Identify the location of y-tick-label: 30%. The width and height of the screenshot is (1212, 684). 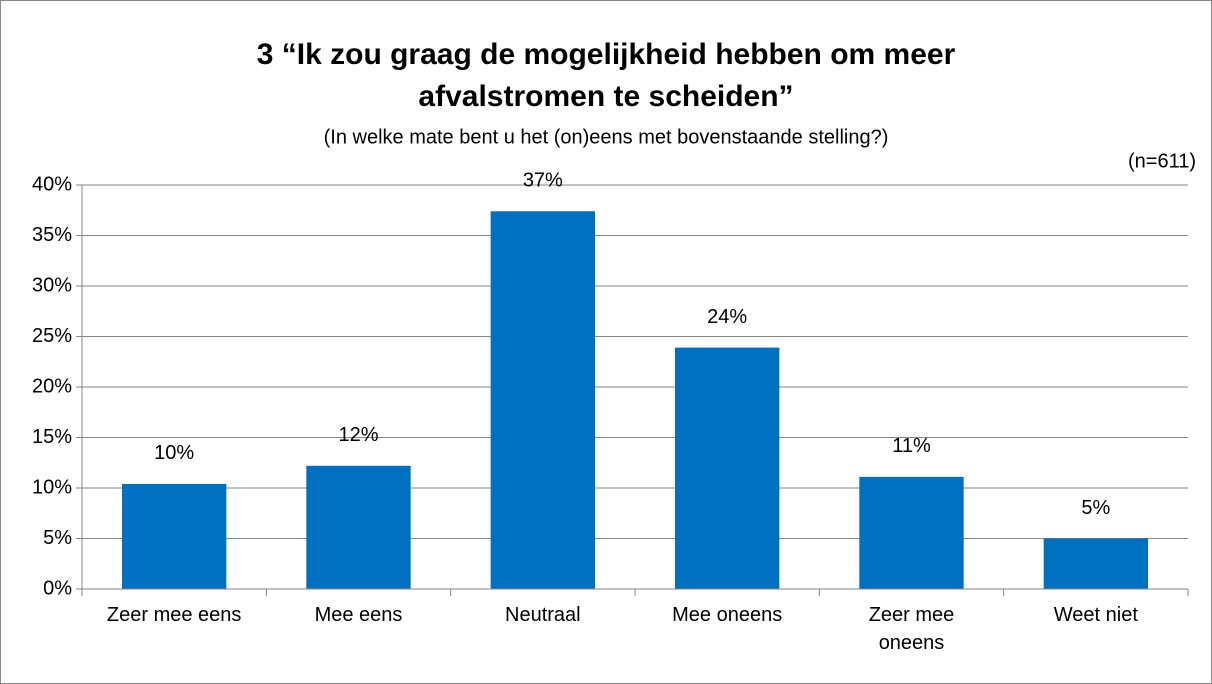
(52, 285).